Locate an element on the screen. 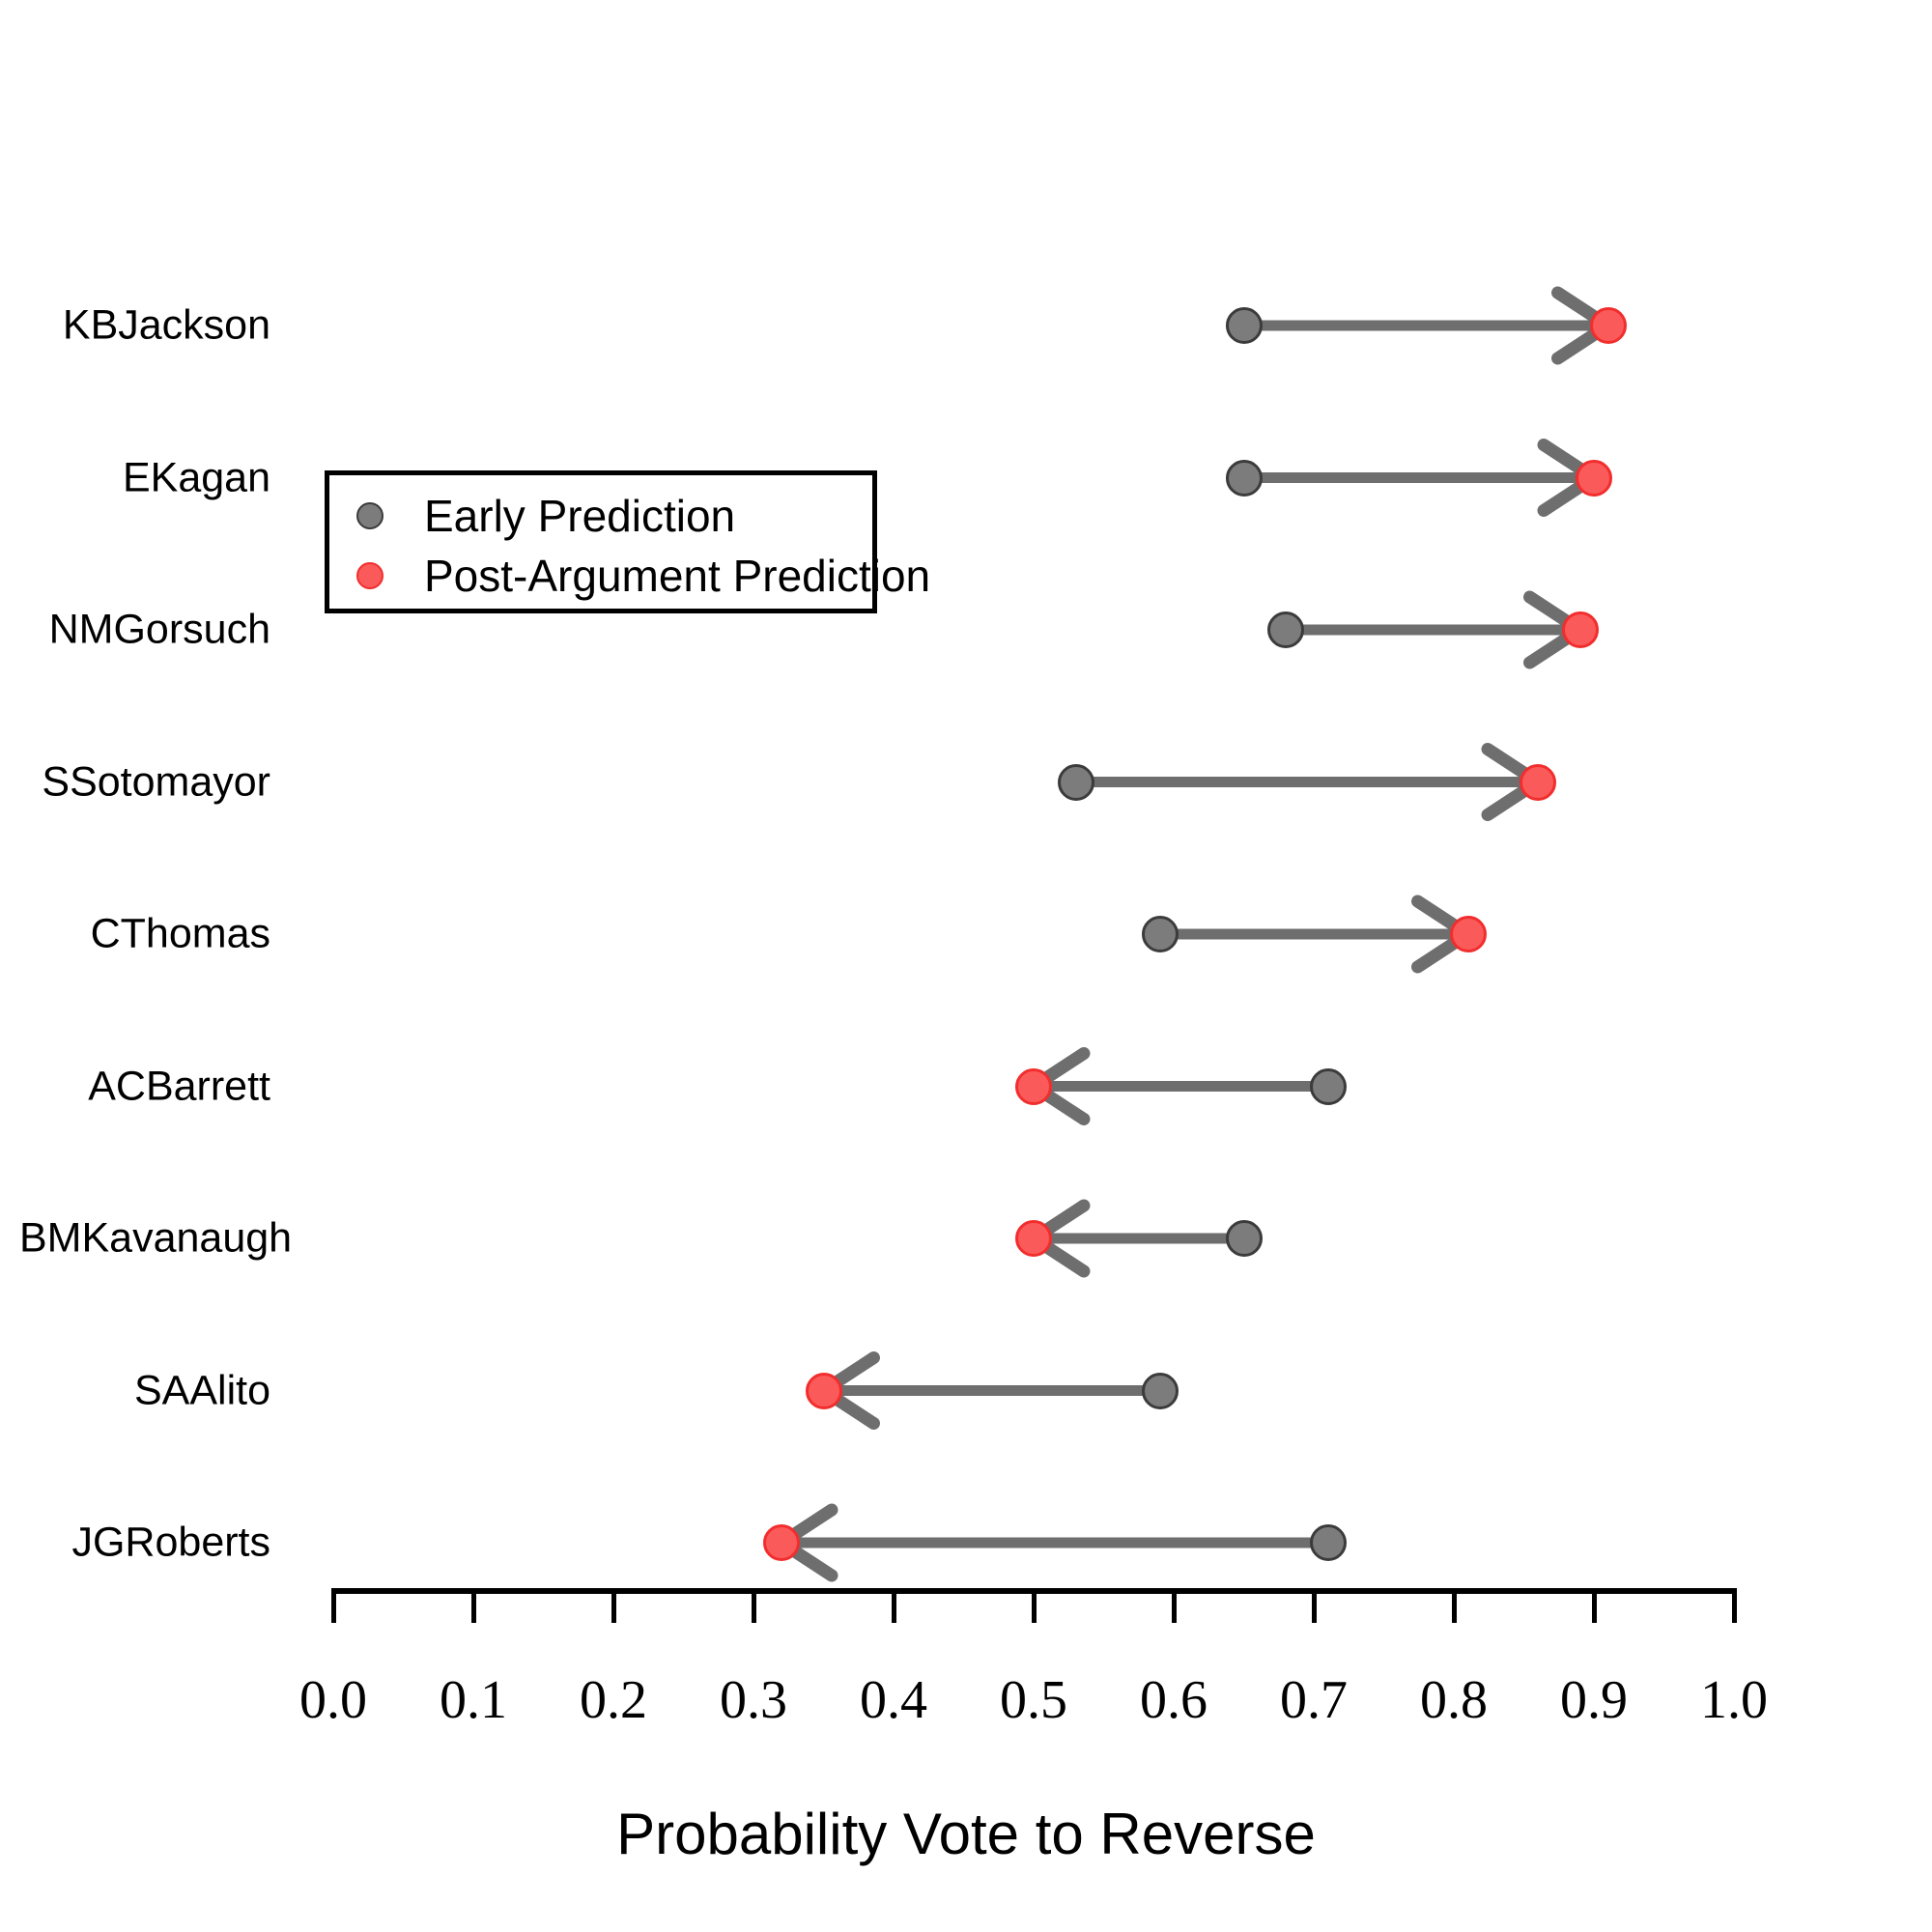 Image resolution: width=1932 pixels, height=1932 pixels. early-prediction-marker-icon is located at coordinates (370, 515).